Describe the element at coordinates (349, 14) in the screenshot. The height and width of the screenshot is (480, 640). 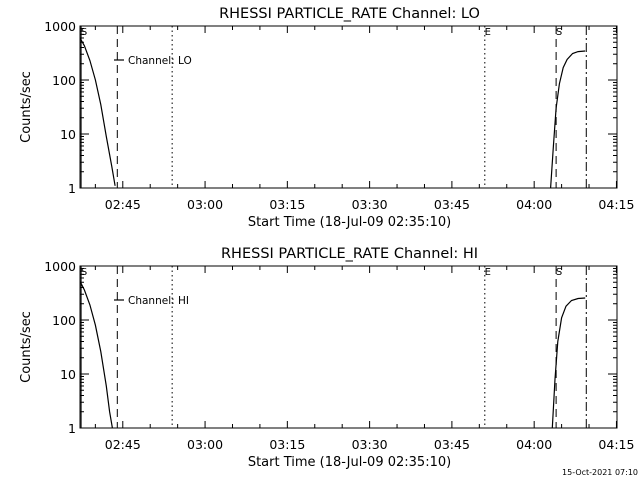
I see `chart-title: RHESSI PARTICLE_RATE Channel: LO` at that location.